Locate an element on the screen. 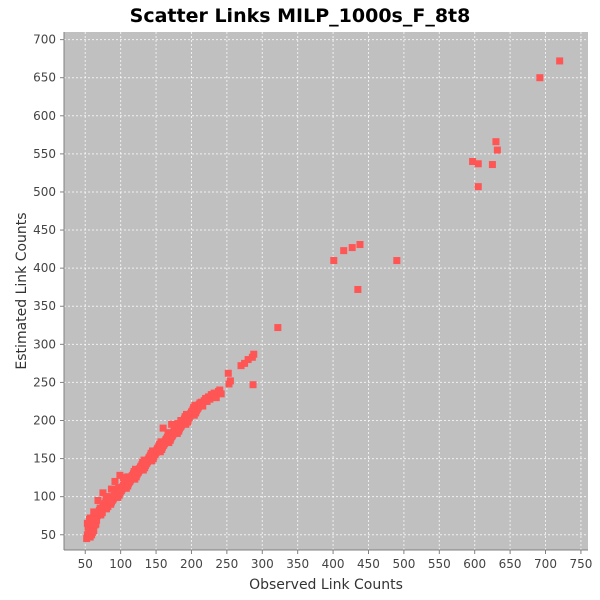  x-tick-label: 700 is located at coordinates (545, 564).